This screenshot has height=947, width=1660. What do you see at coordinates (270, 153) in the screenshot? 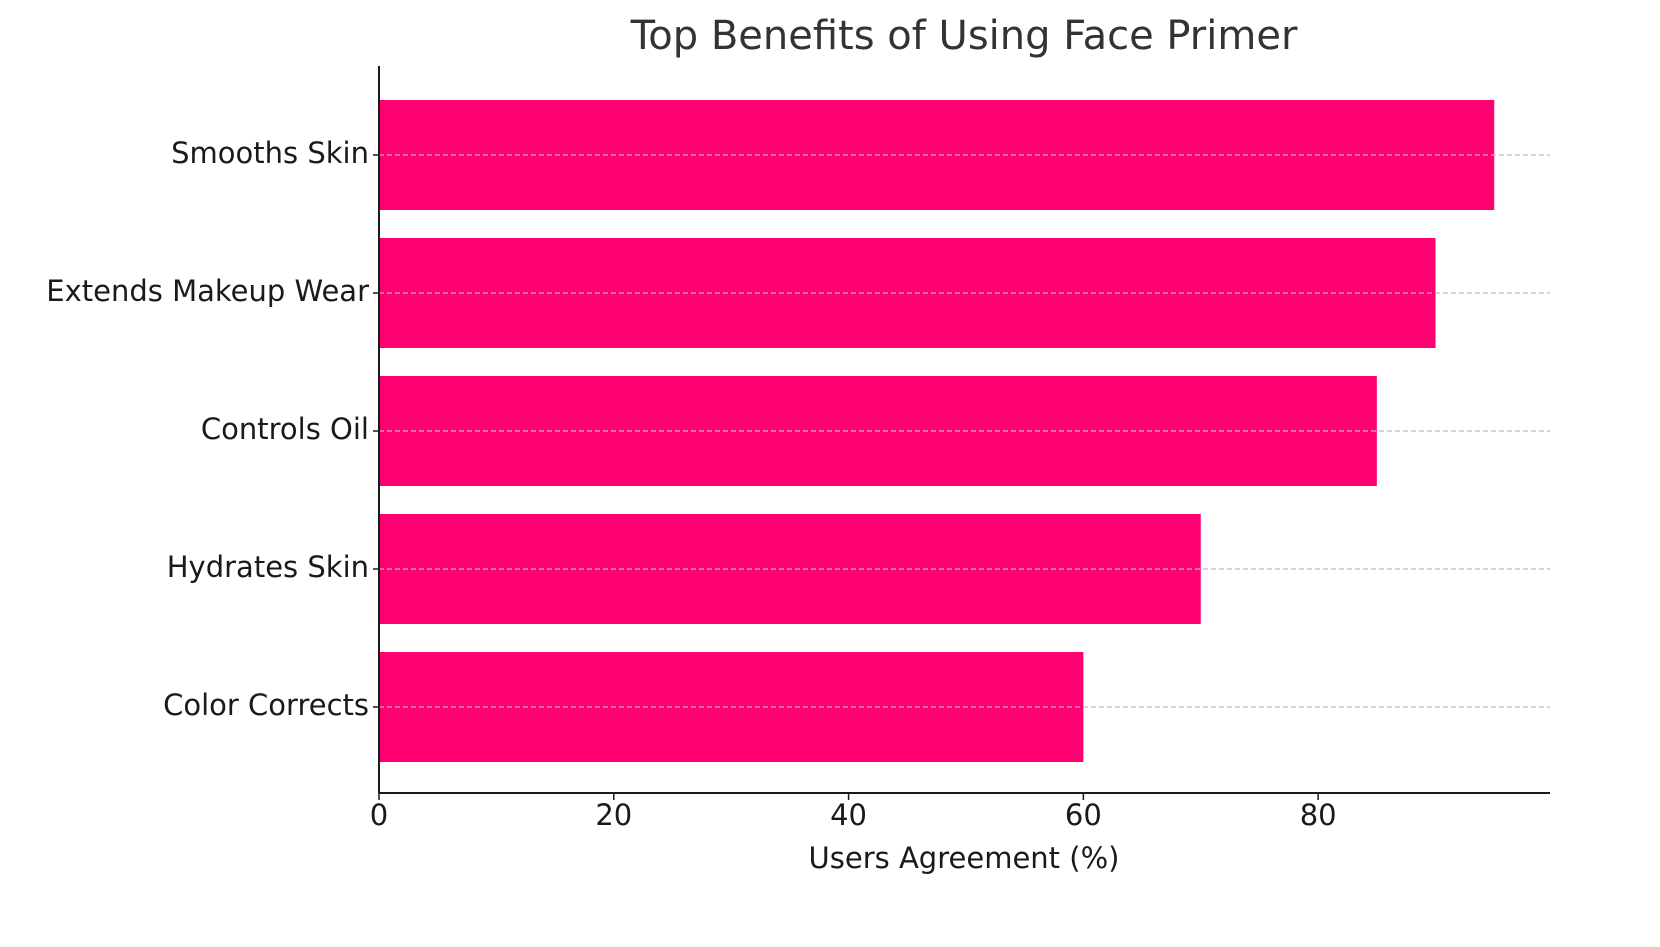
I see `y-tick-label: Smooths Skin` at bounding box center [270, 153].